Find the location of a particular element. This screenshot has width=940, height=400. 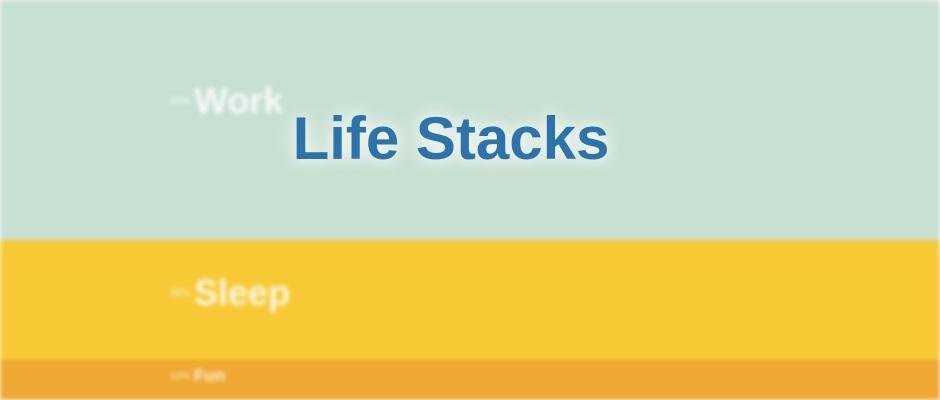

band-fun is located at coordinates (470, 380).